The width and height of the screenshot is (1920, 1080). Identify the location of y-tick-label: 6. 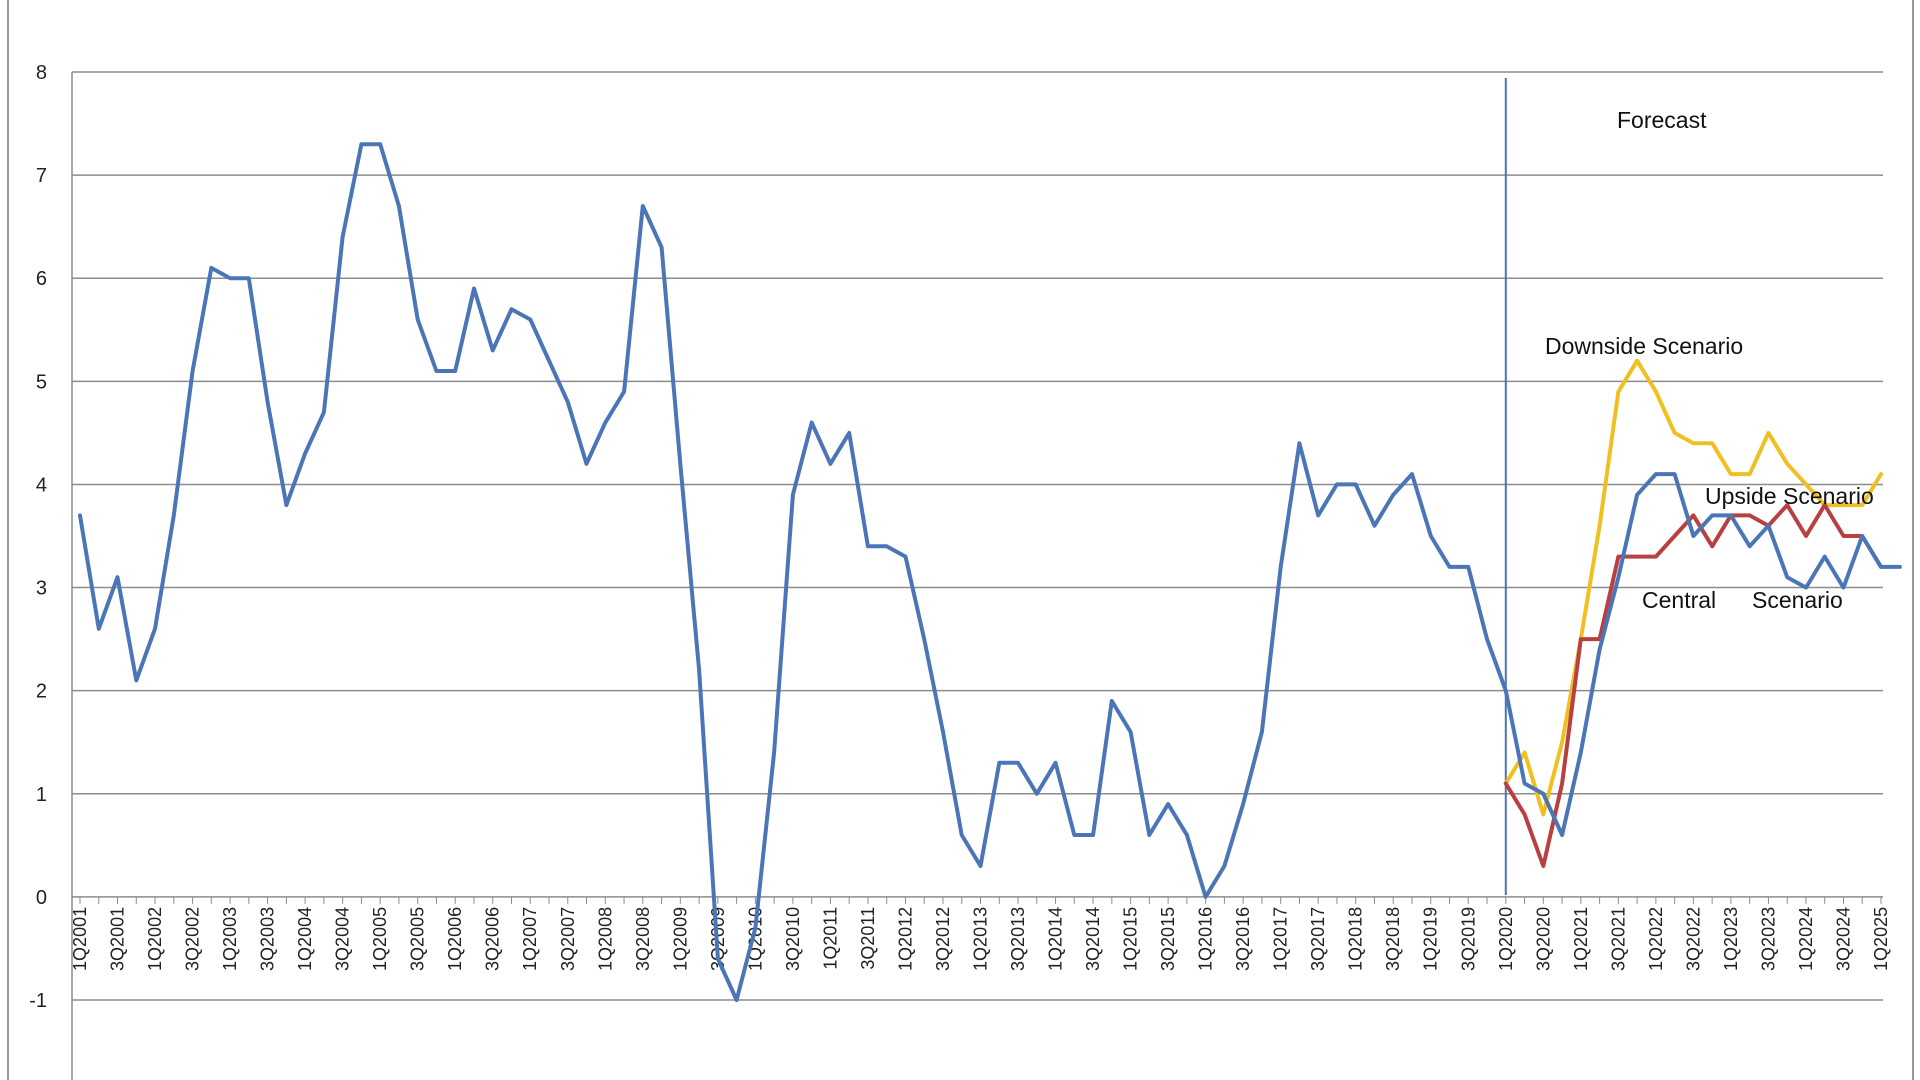
(41, 279).